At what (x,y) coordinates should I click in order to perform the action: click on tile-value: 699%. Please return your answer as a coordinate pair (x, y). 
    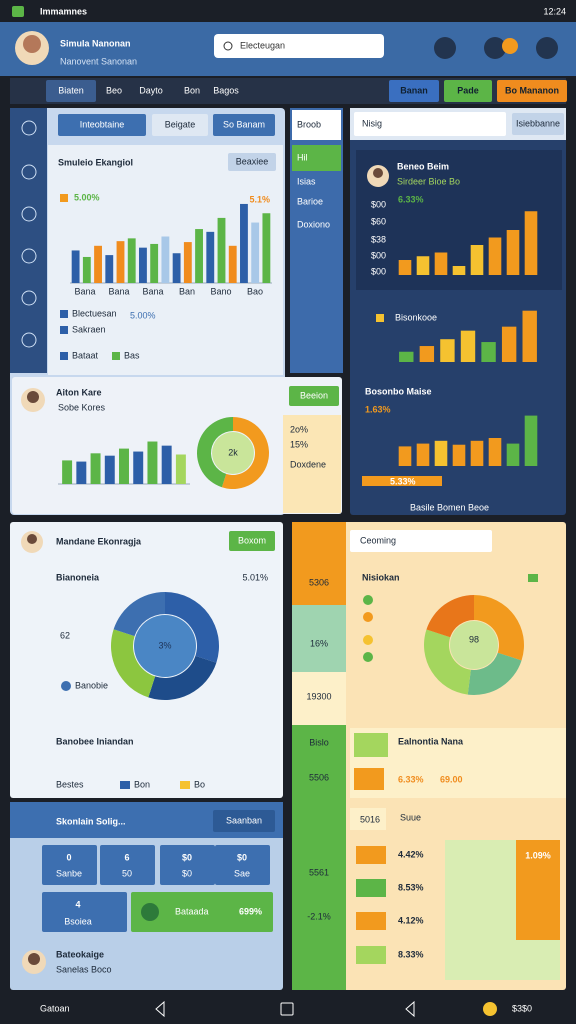
    Looking at the image, I should click on (250, 911).